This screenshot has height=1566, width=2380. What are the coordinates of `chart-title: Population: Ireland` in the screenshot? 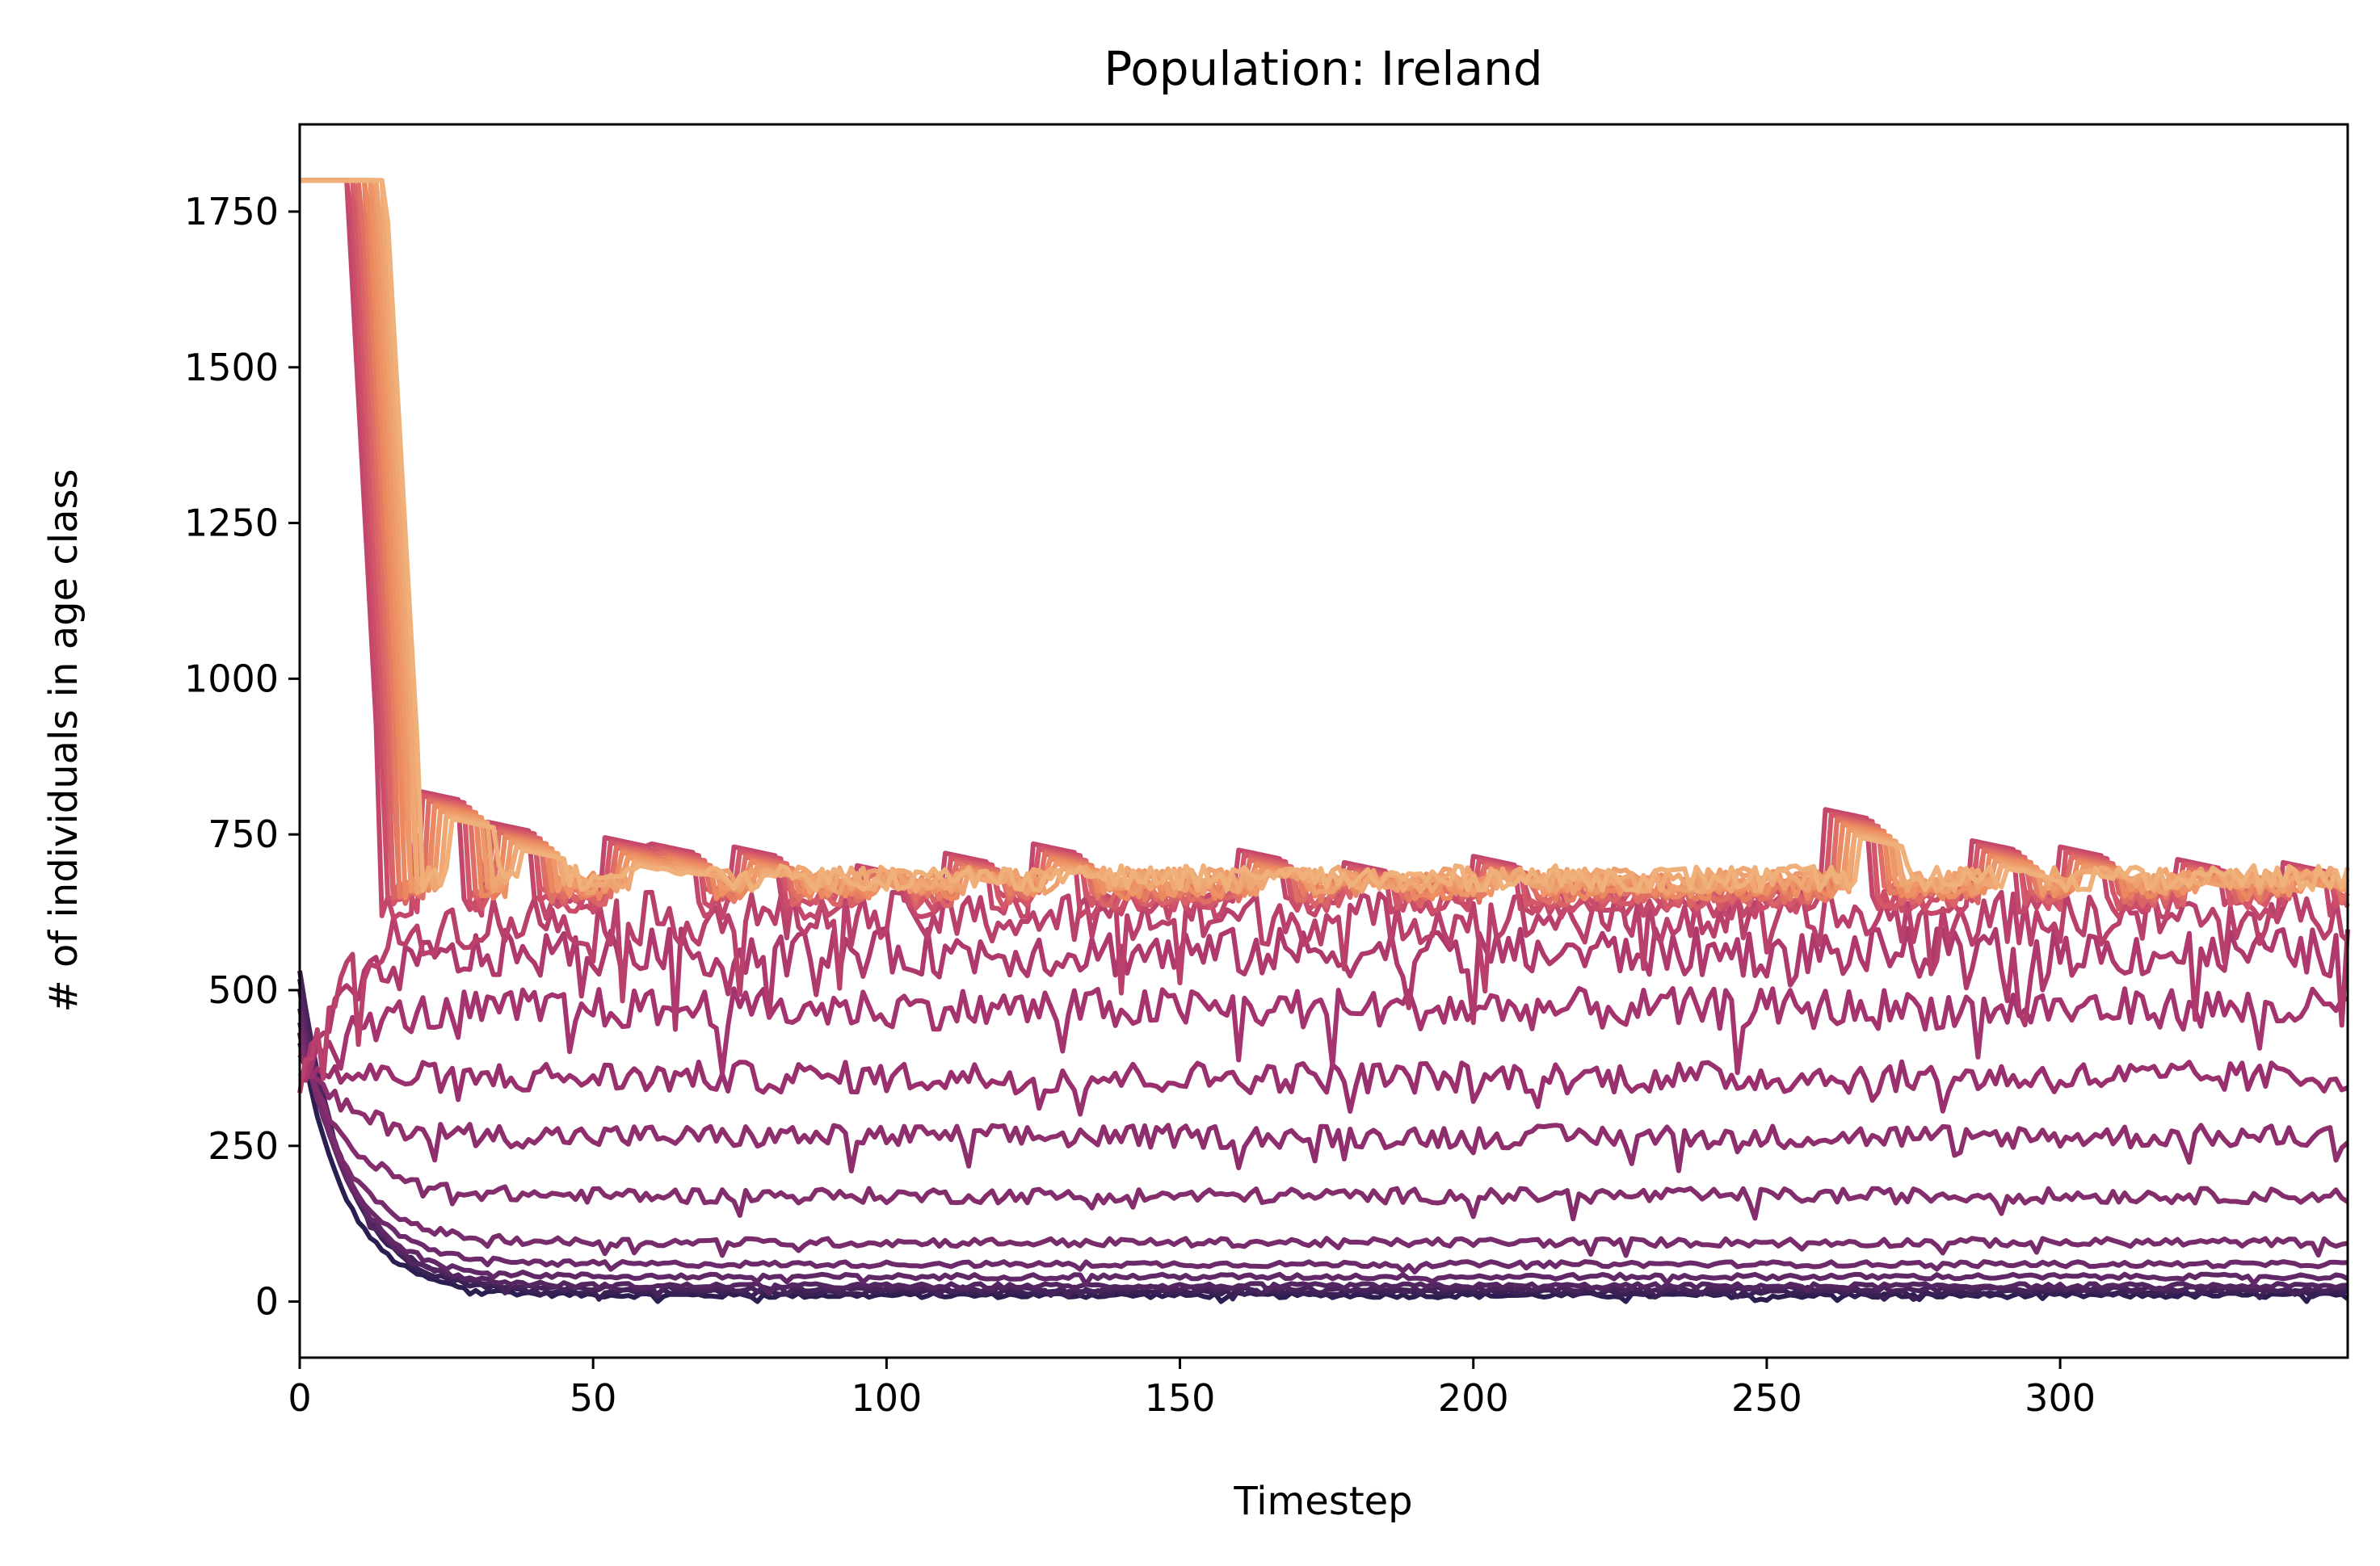 It's located at (1323, 68).